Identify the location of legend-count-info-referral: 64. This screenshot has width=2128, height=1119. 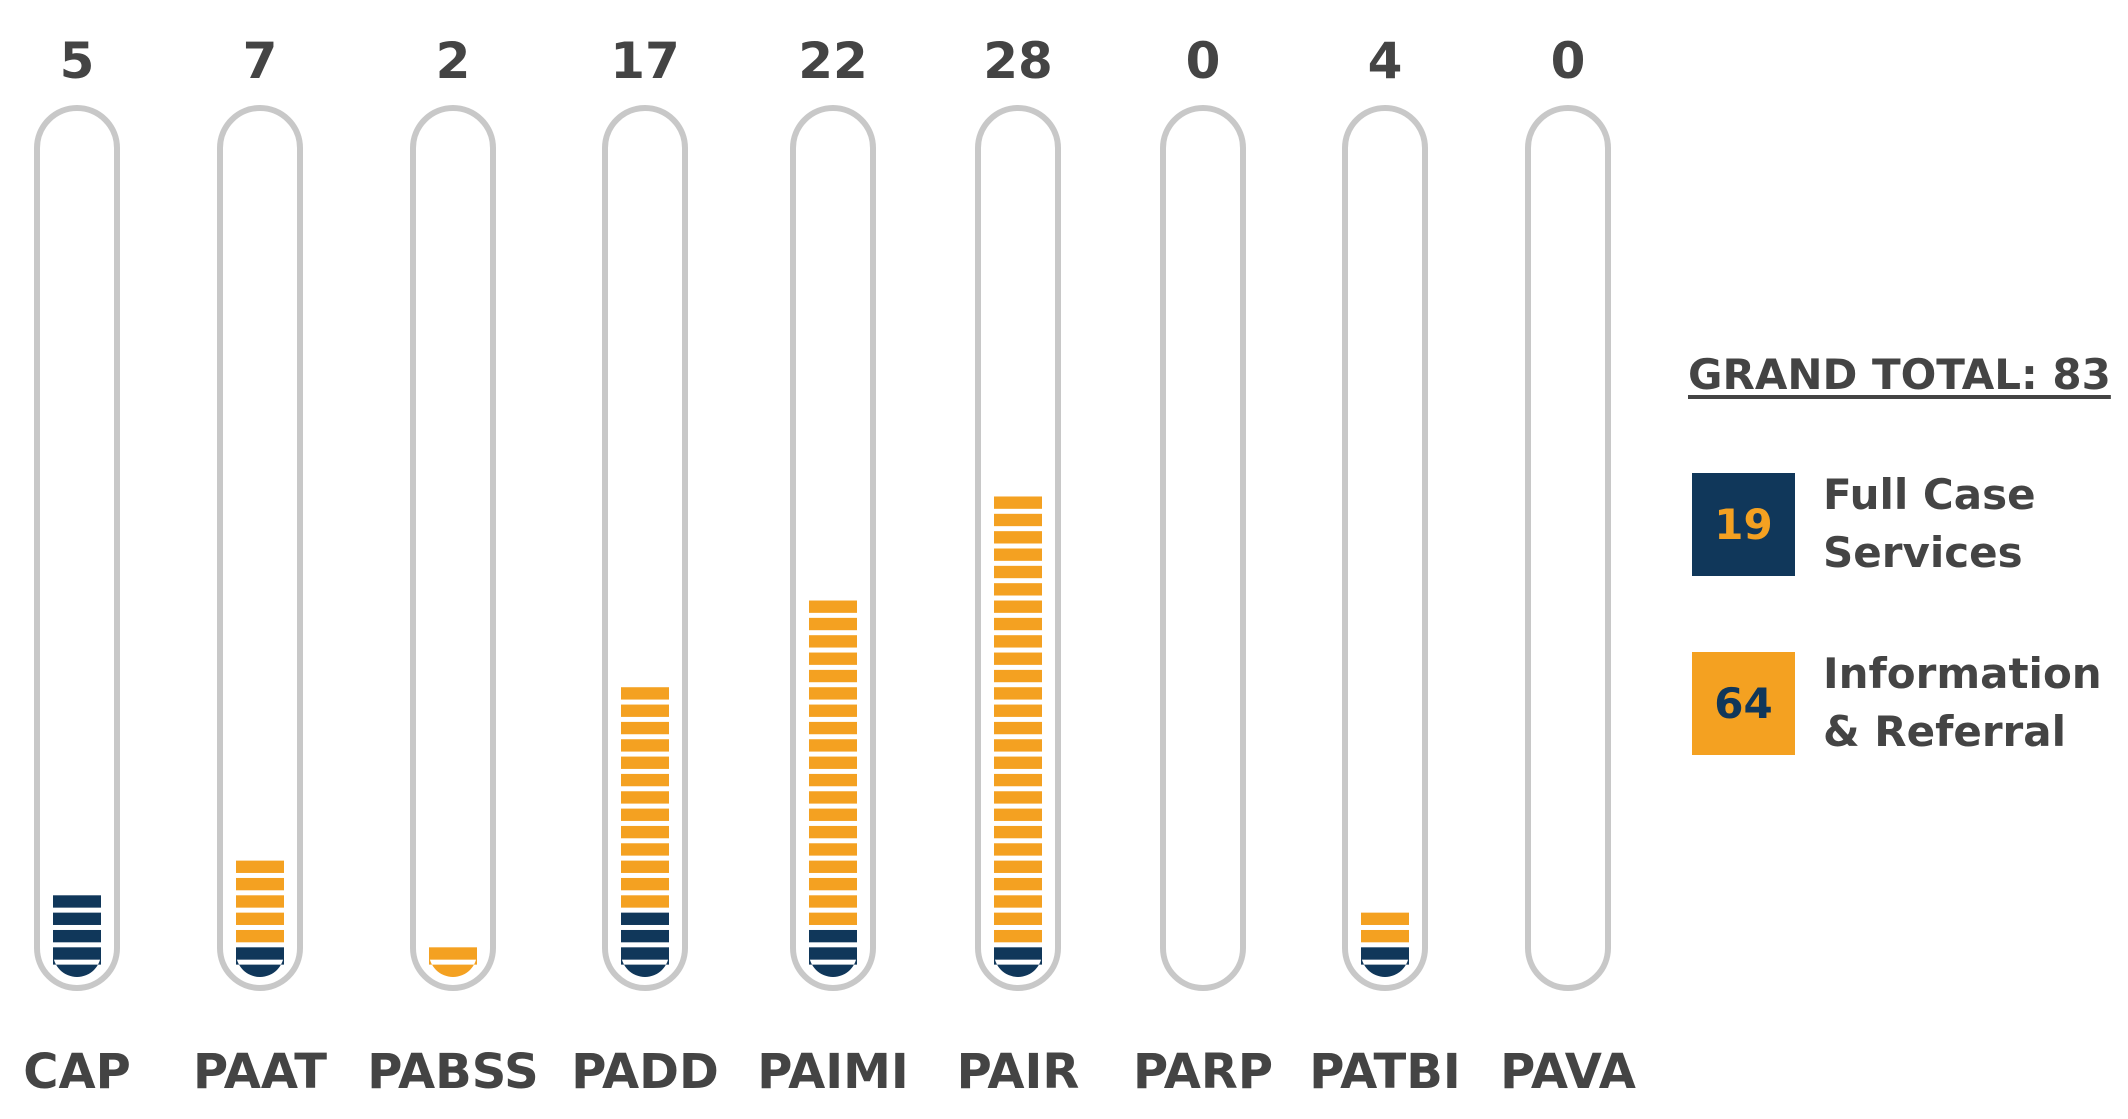
(1743, 703).